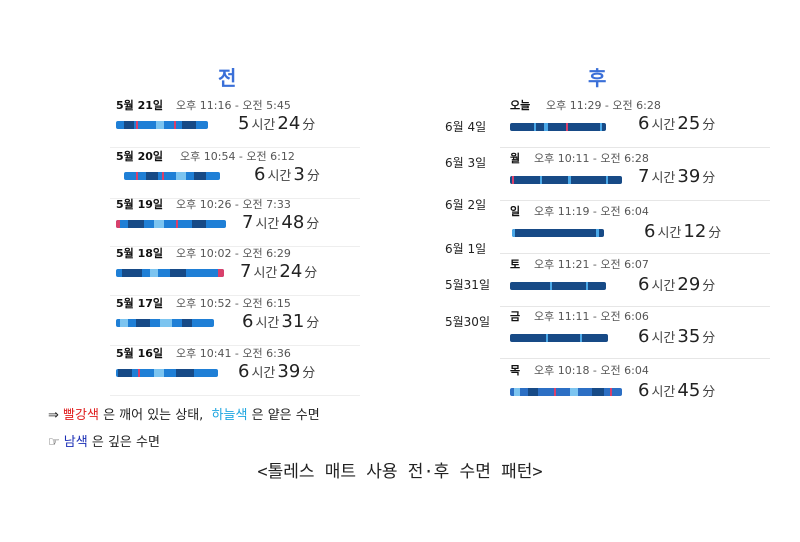 This screenshot has width=800, height=542. Describe the element at coordinates (281, 222) in the screenshot. I see `duration: 7 시간 48 分` at that location.